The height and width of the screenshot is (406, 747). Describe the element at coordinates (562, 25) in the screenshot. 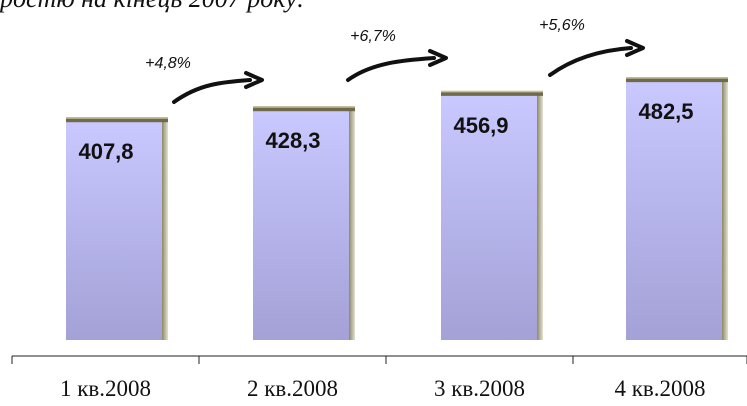

I see `growth-label-3: +5,6%` at that location.